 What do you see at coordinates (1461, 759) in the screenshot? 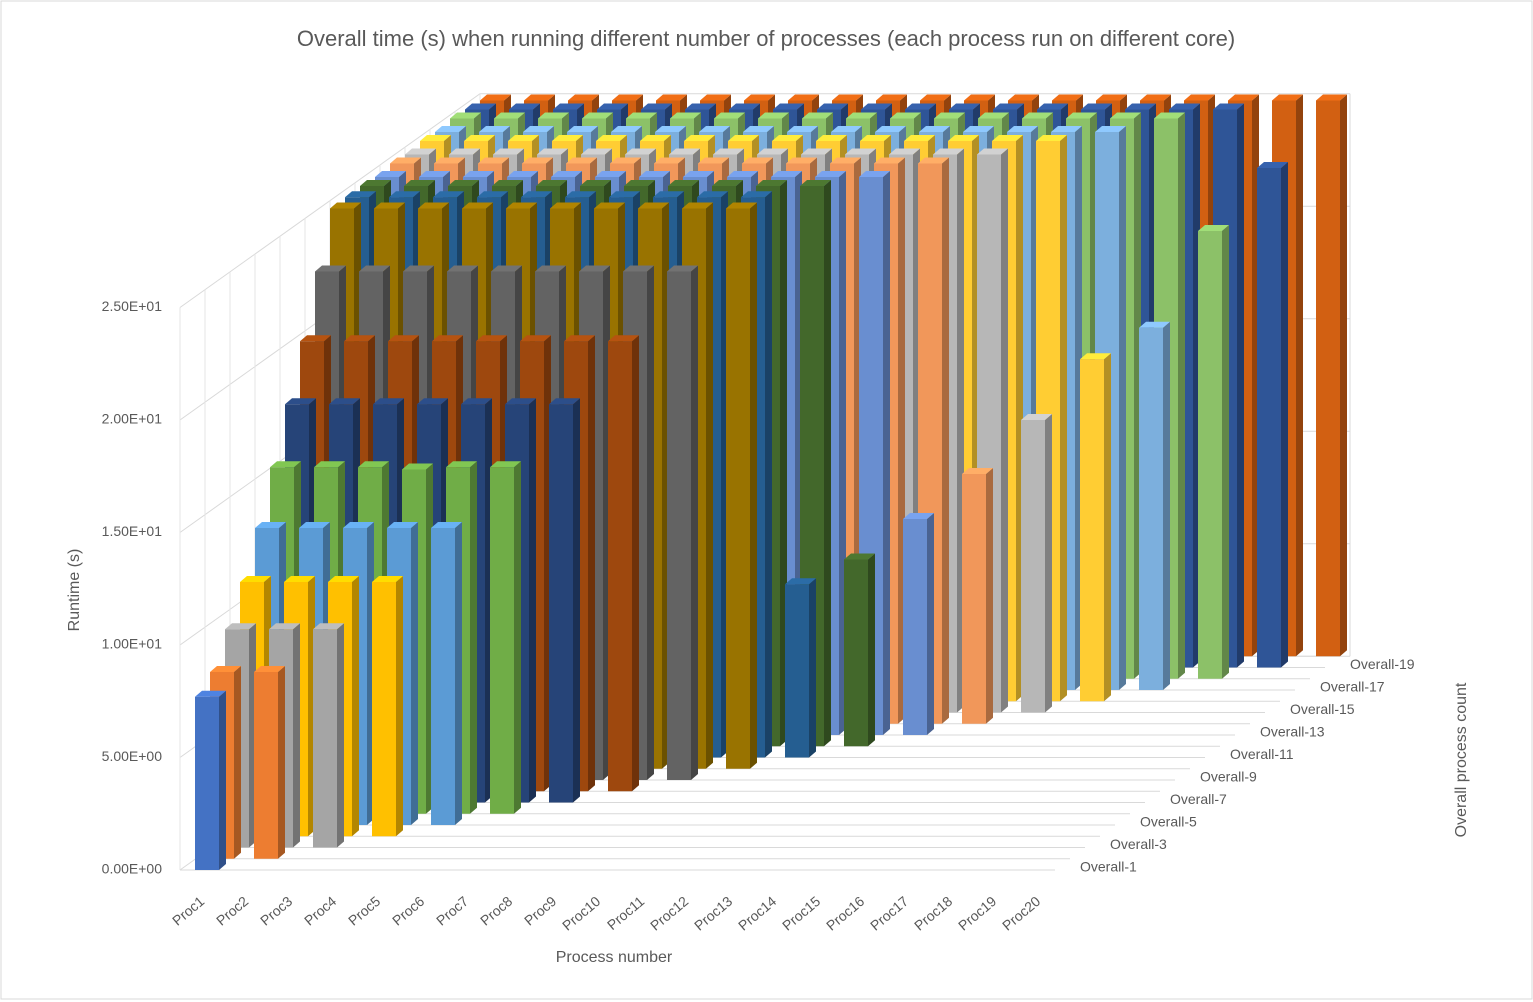
I see `depth-axis-title: Overall process count` at bounding box center [1461, 759].